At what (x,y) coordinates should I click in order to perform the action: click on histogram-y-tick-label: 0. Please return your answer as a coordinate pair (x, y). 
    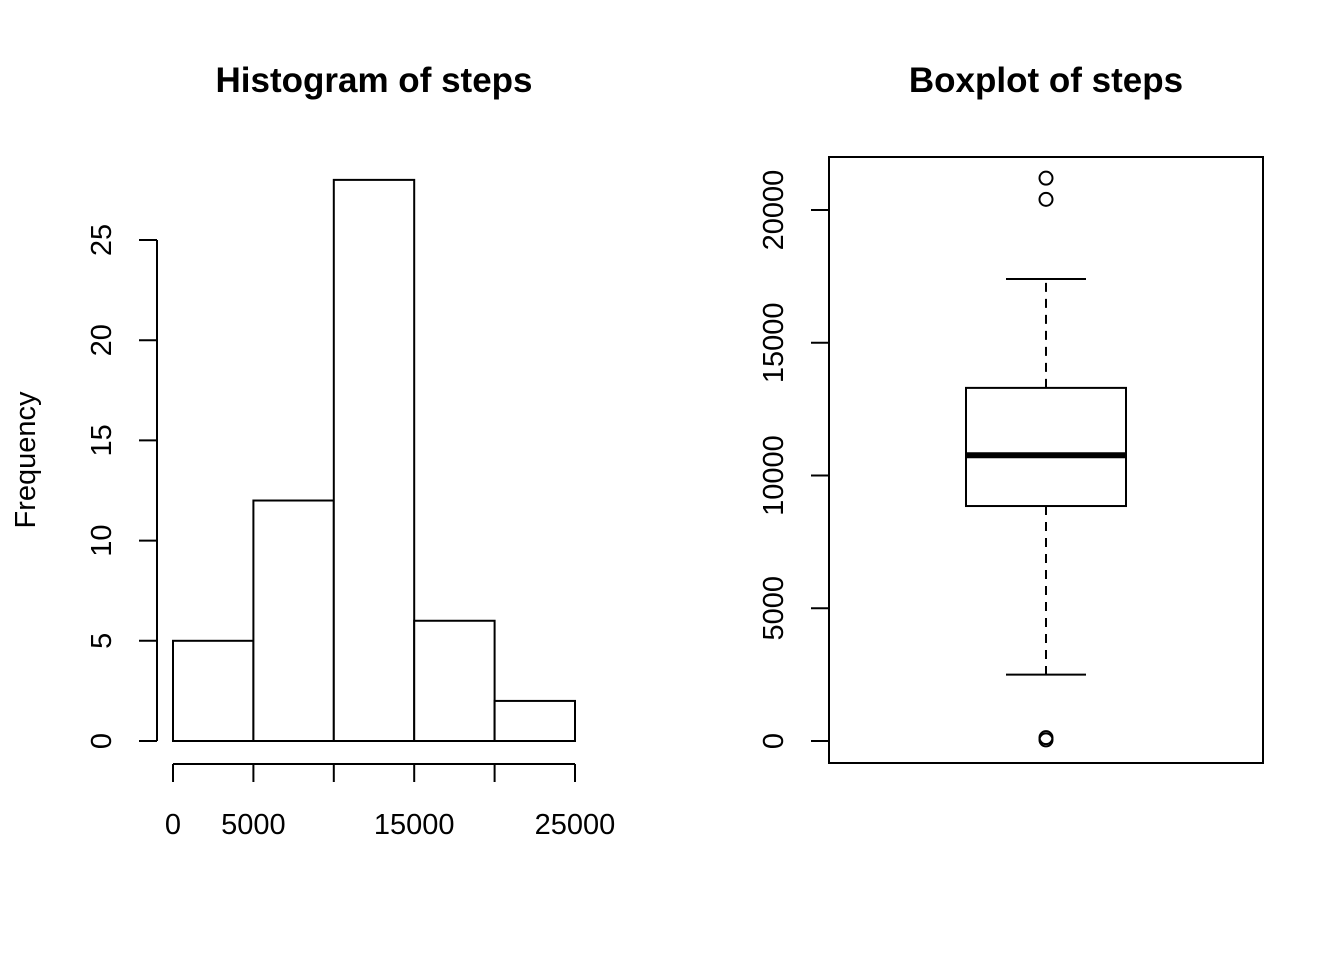
    Looking at the image, I should click on (102, 741).